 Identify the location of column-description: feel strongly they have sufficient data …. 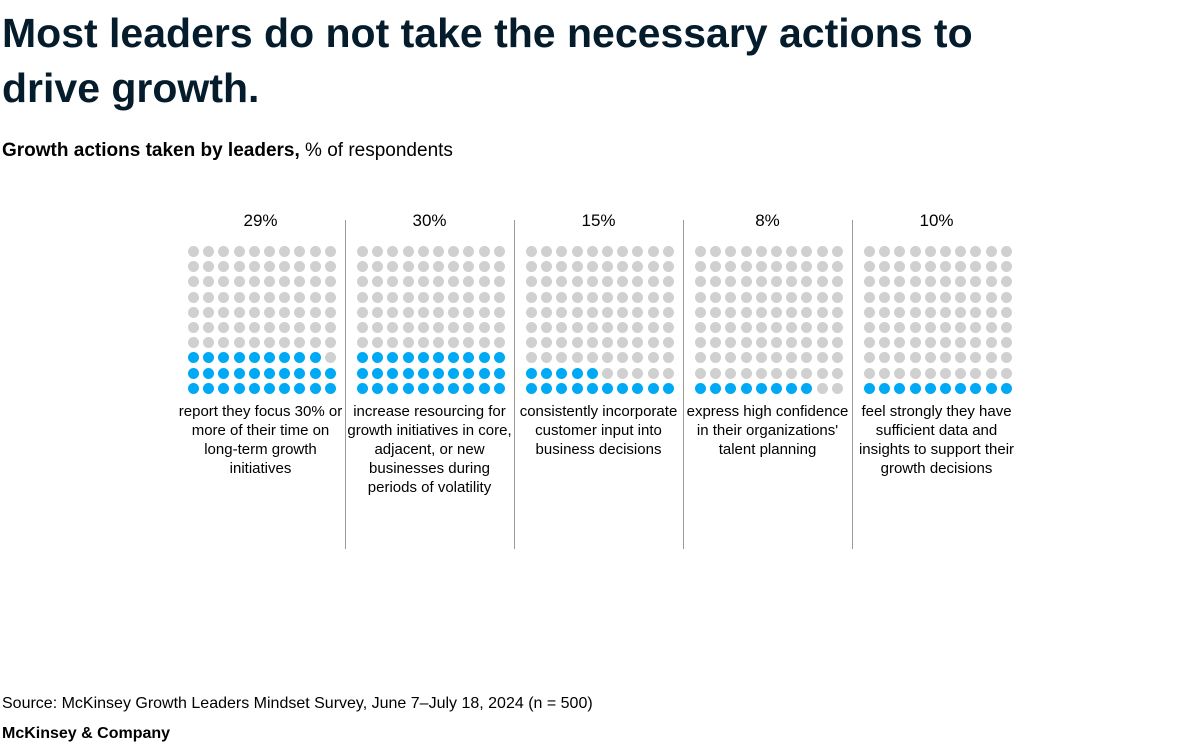
(936, 440).